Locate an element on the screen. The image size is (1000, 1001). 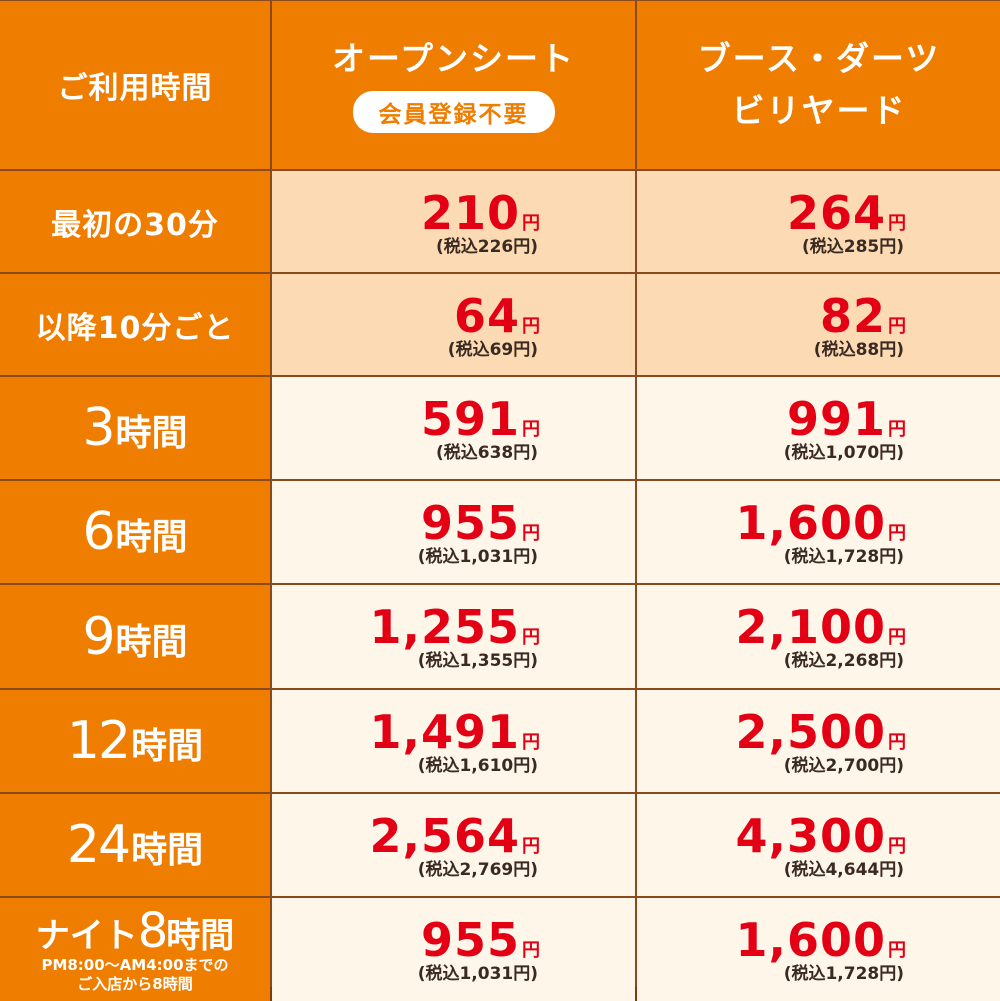
row-hours-number: 12 is located at coordinates (98, 741).